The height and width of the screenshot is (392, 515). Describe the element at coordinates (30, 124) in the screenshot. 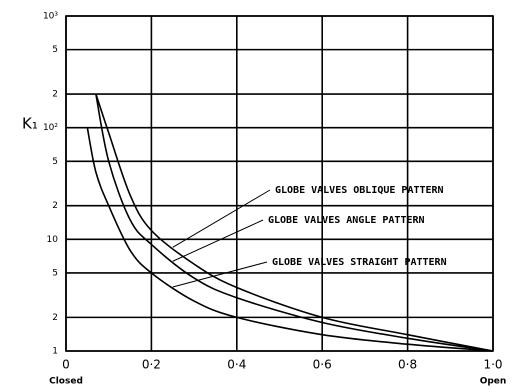

I see `y-axis-label: K₁` at that location.